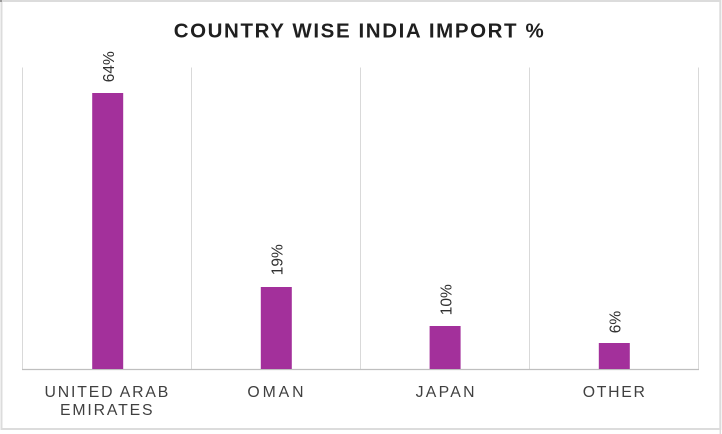  I want to click on svg-text: OMAN, so click(276, 392).